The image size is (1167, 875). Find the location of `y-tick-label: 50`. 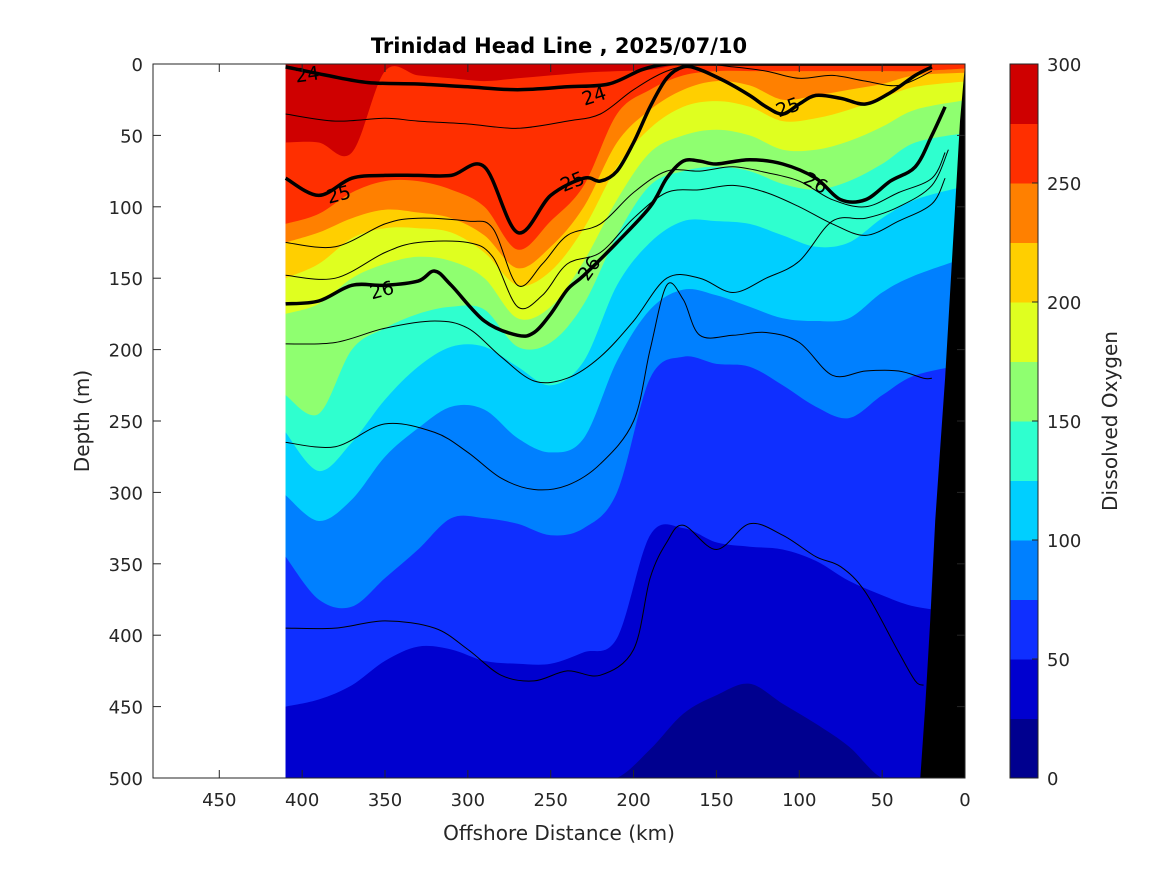

y-tick-label: 50 is located at coordinates (131, 136).